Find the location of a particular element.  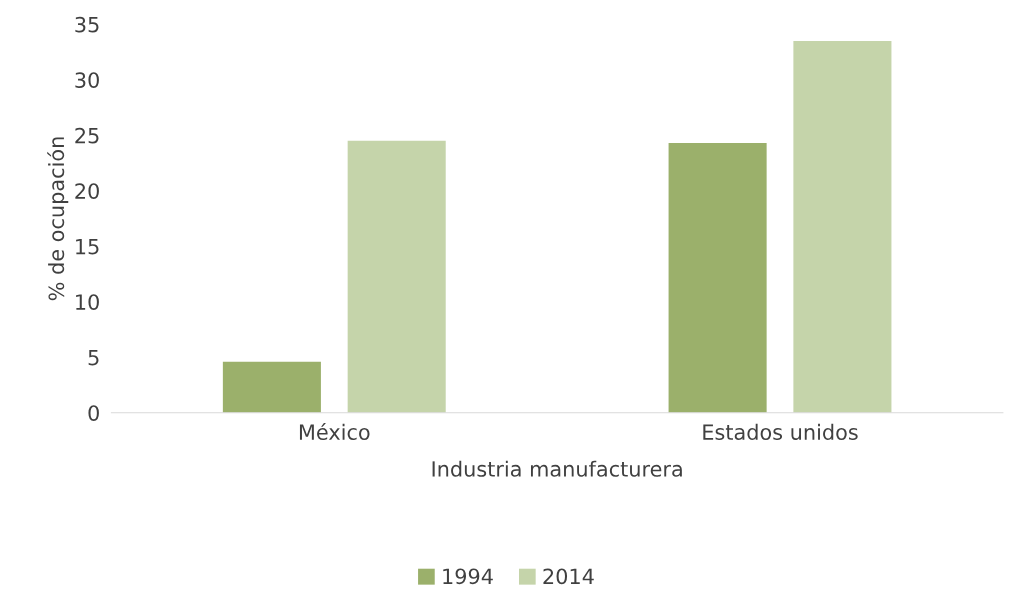

x-tick-label: México is located at coordinates (334, 431).